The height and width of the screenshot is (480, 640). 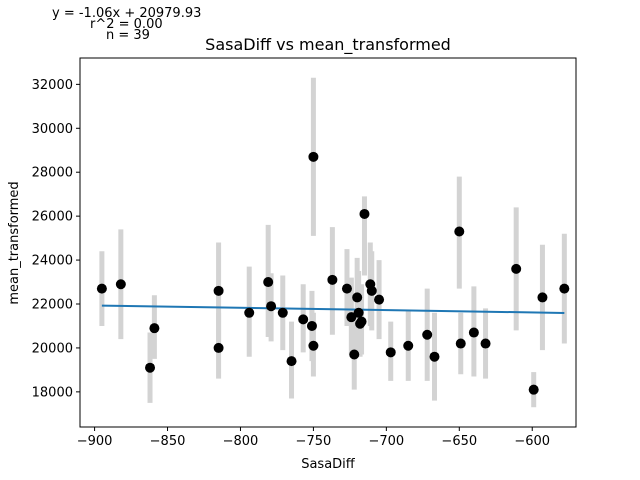 I want to click on y-tick-label-1: 20000, so click(x=52, y=348).